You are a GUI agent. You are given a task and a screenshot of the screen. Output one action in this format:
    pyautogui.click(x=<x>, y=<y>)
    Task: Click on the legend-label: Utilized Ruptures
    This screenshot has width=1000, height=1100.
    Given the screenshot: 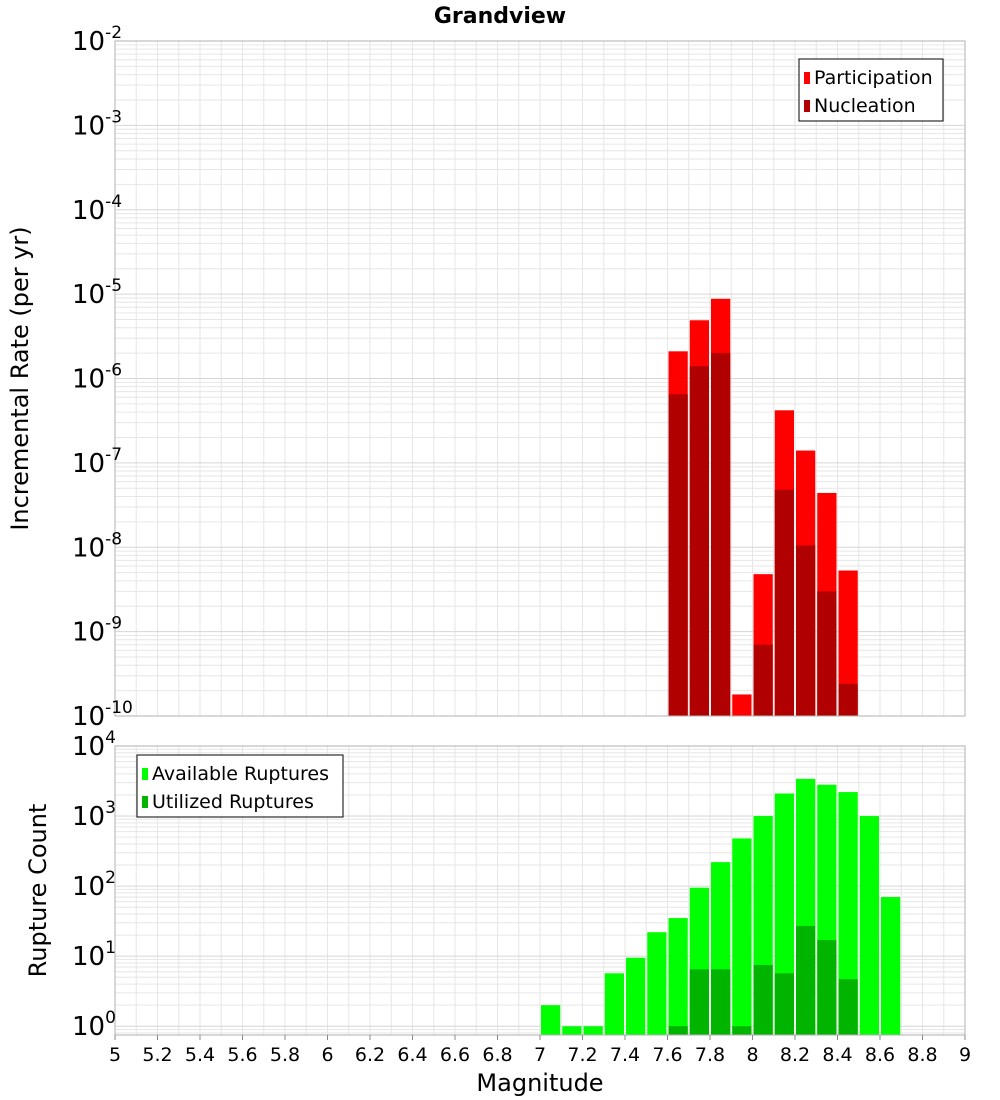 What is the action you would take?
    pyautogui.click(x=233, y=802)
    